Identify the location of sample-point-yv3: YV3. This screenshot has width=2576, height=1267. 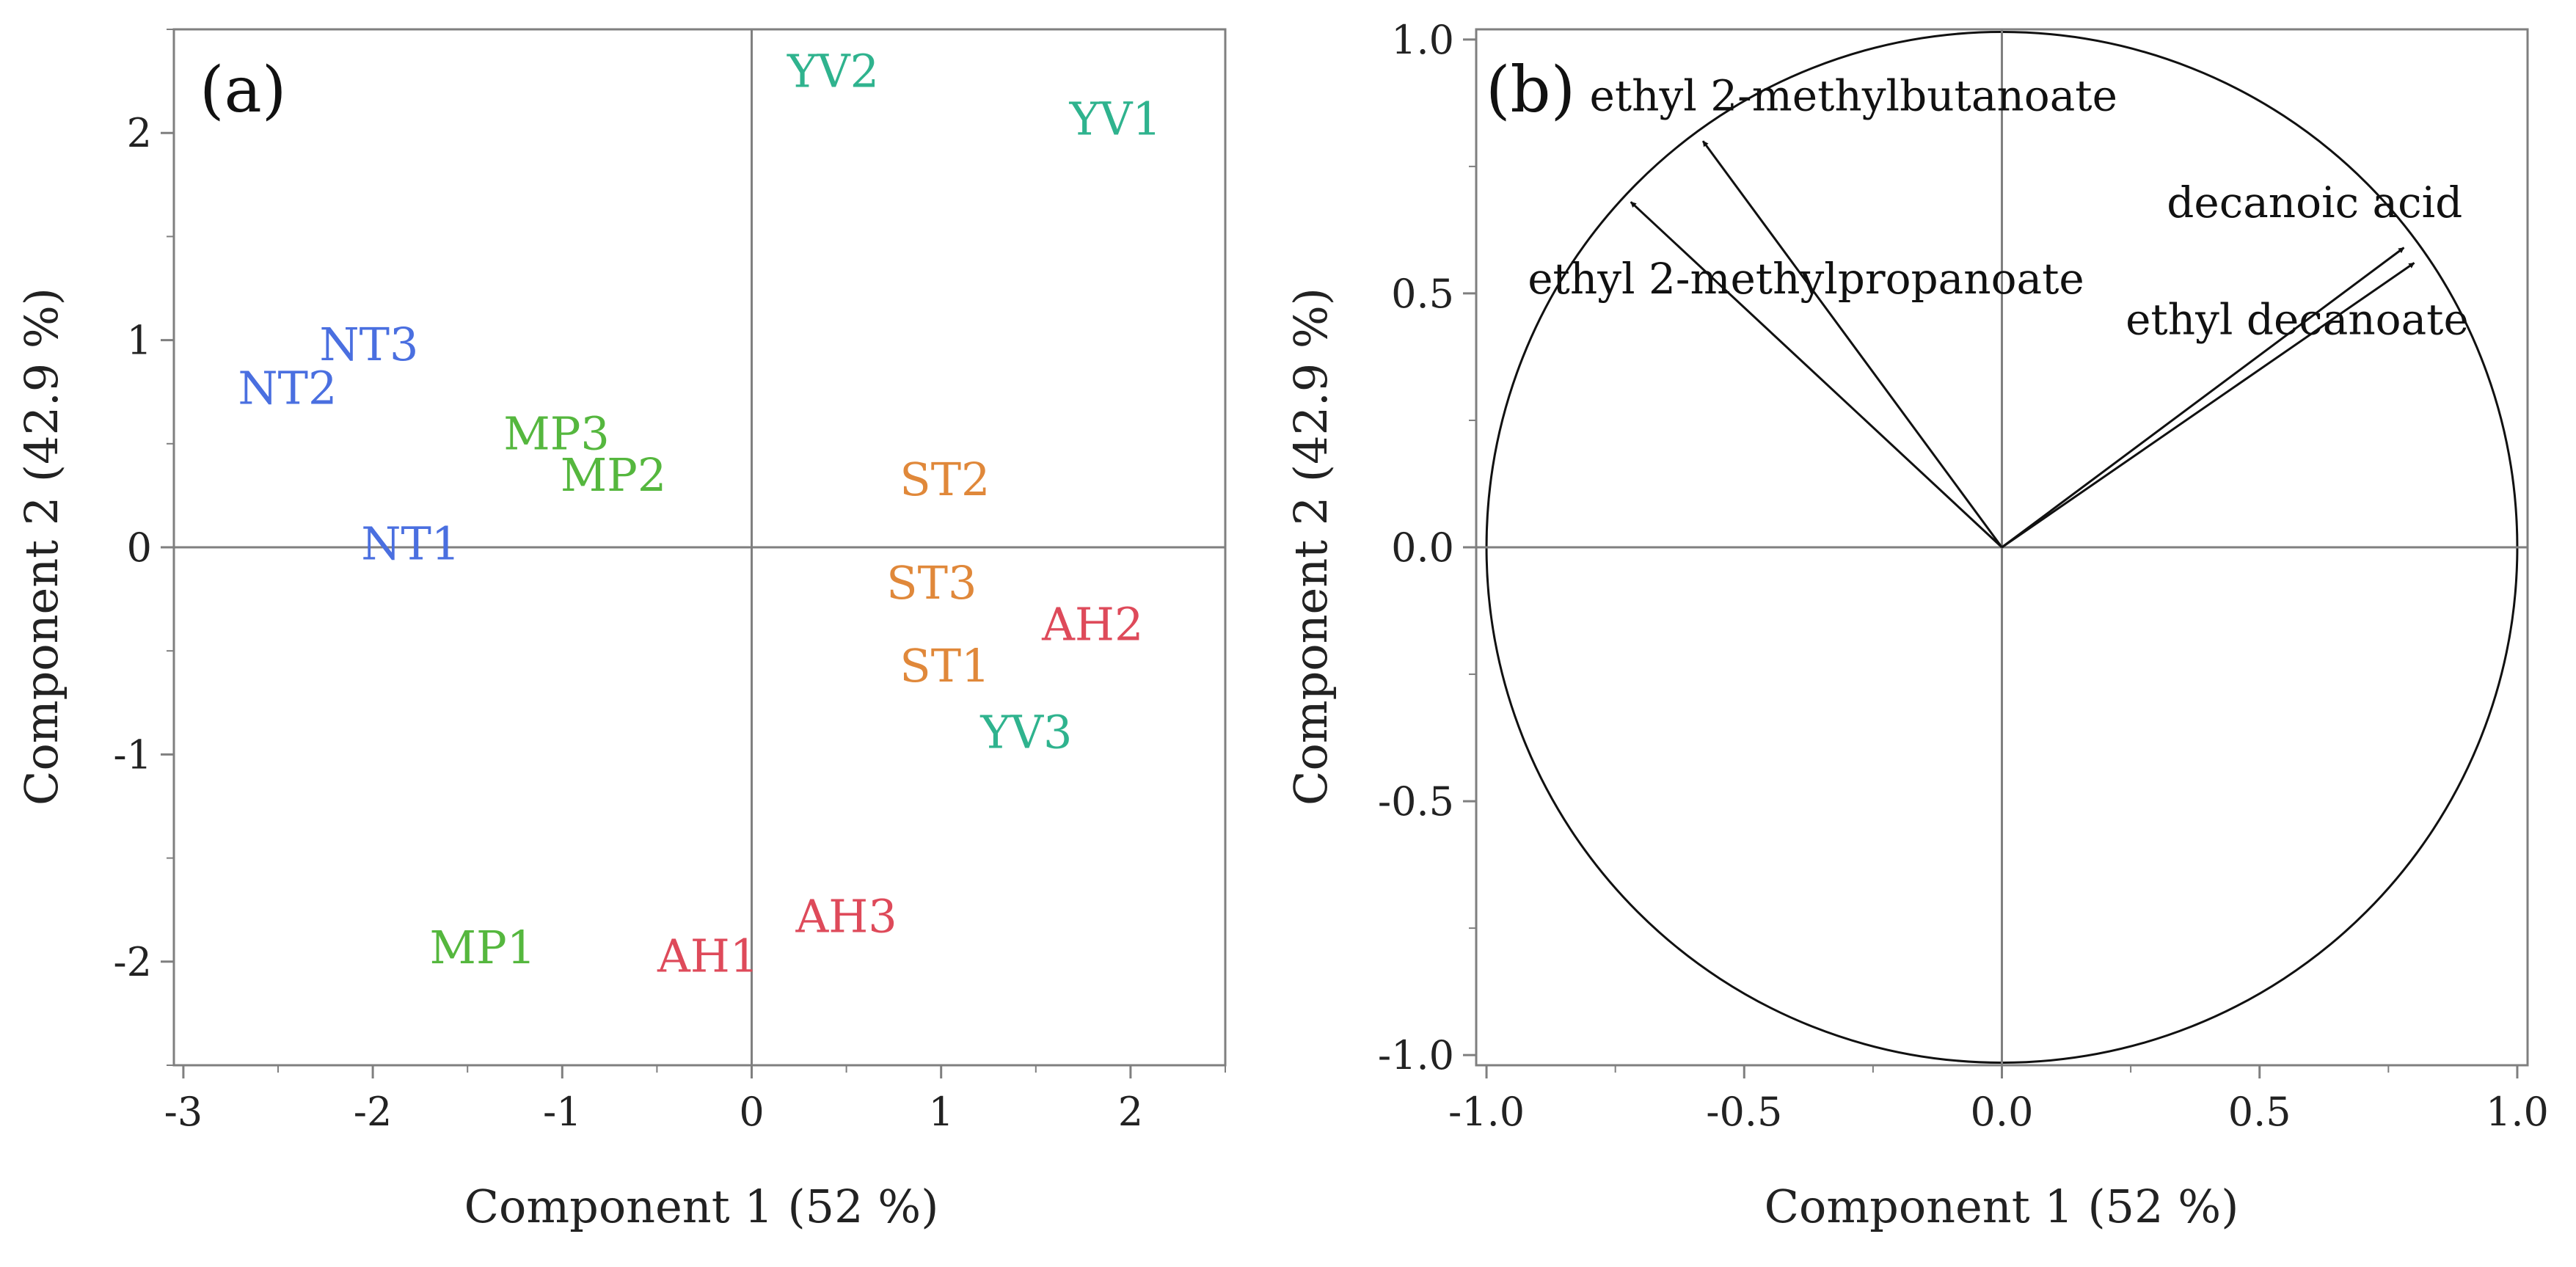
(1026, 732).